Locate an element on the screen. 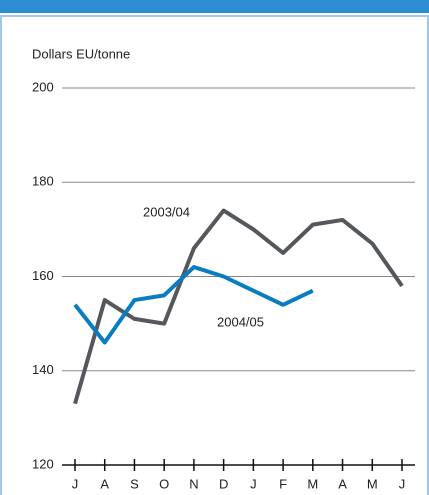  y-tick-label: 140 is located at coordinates (43, 369).